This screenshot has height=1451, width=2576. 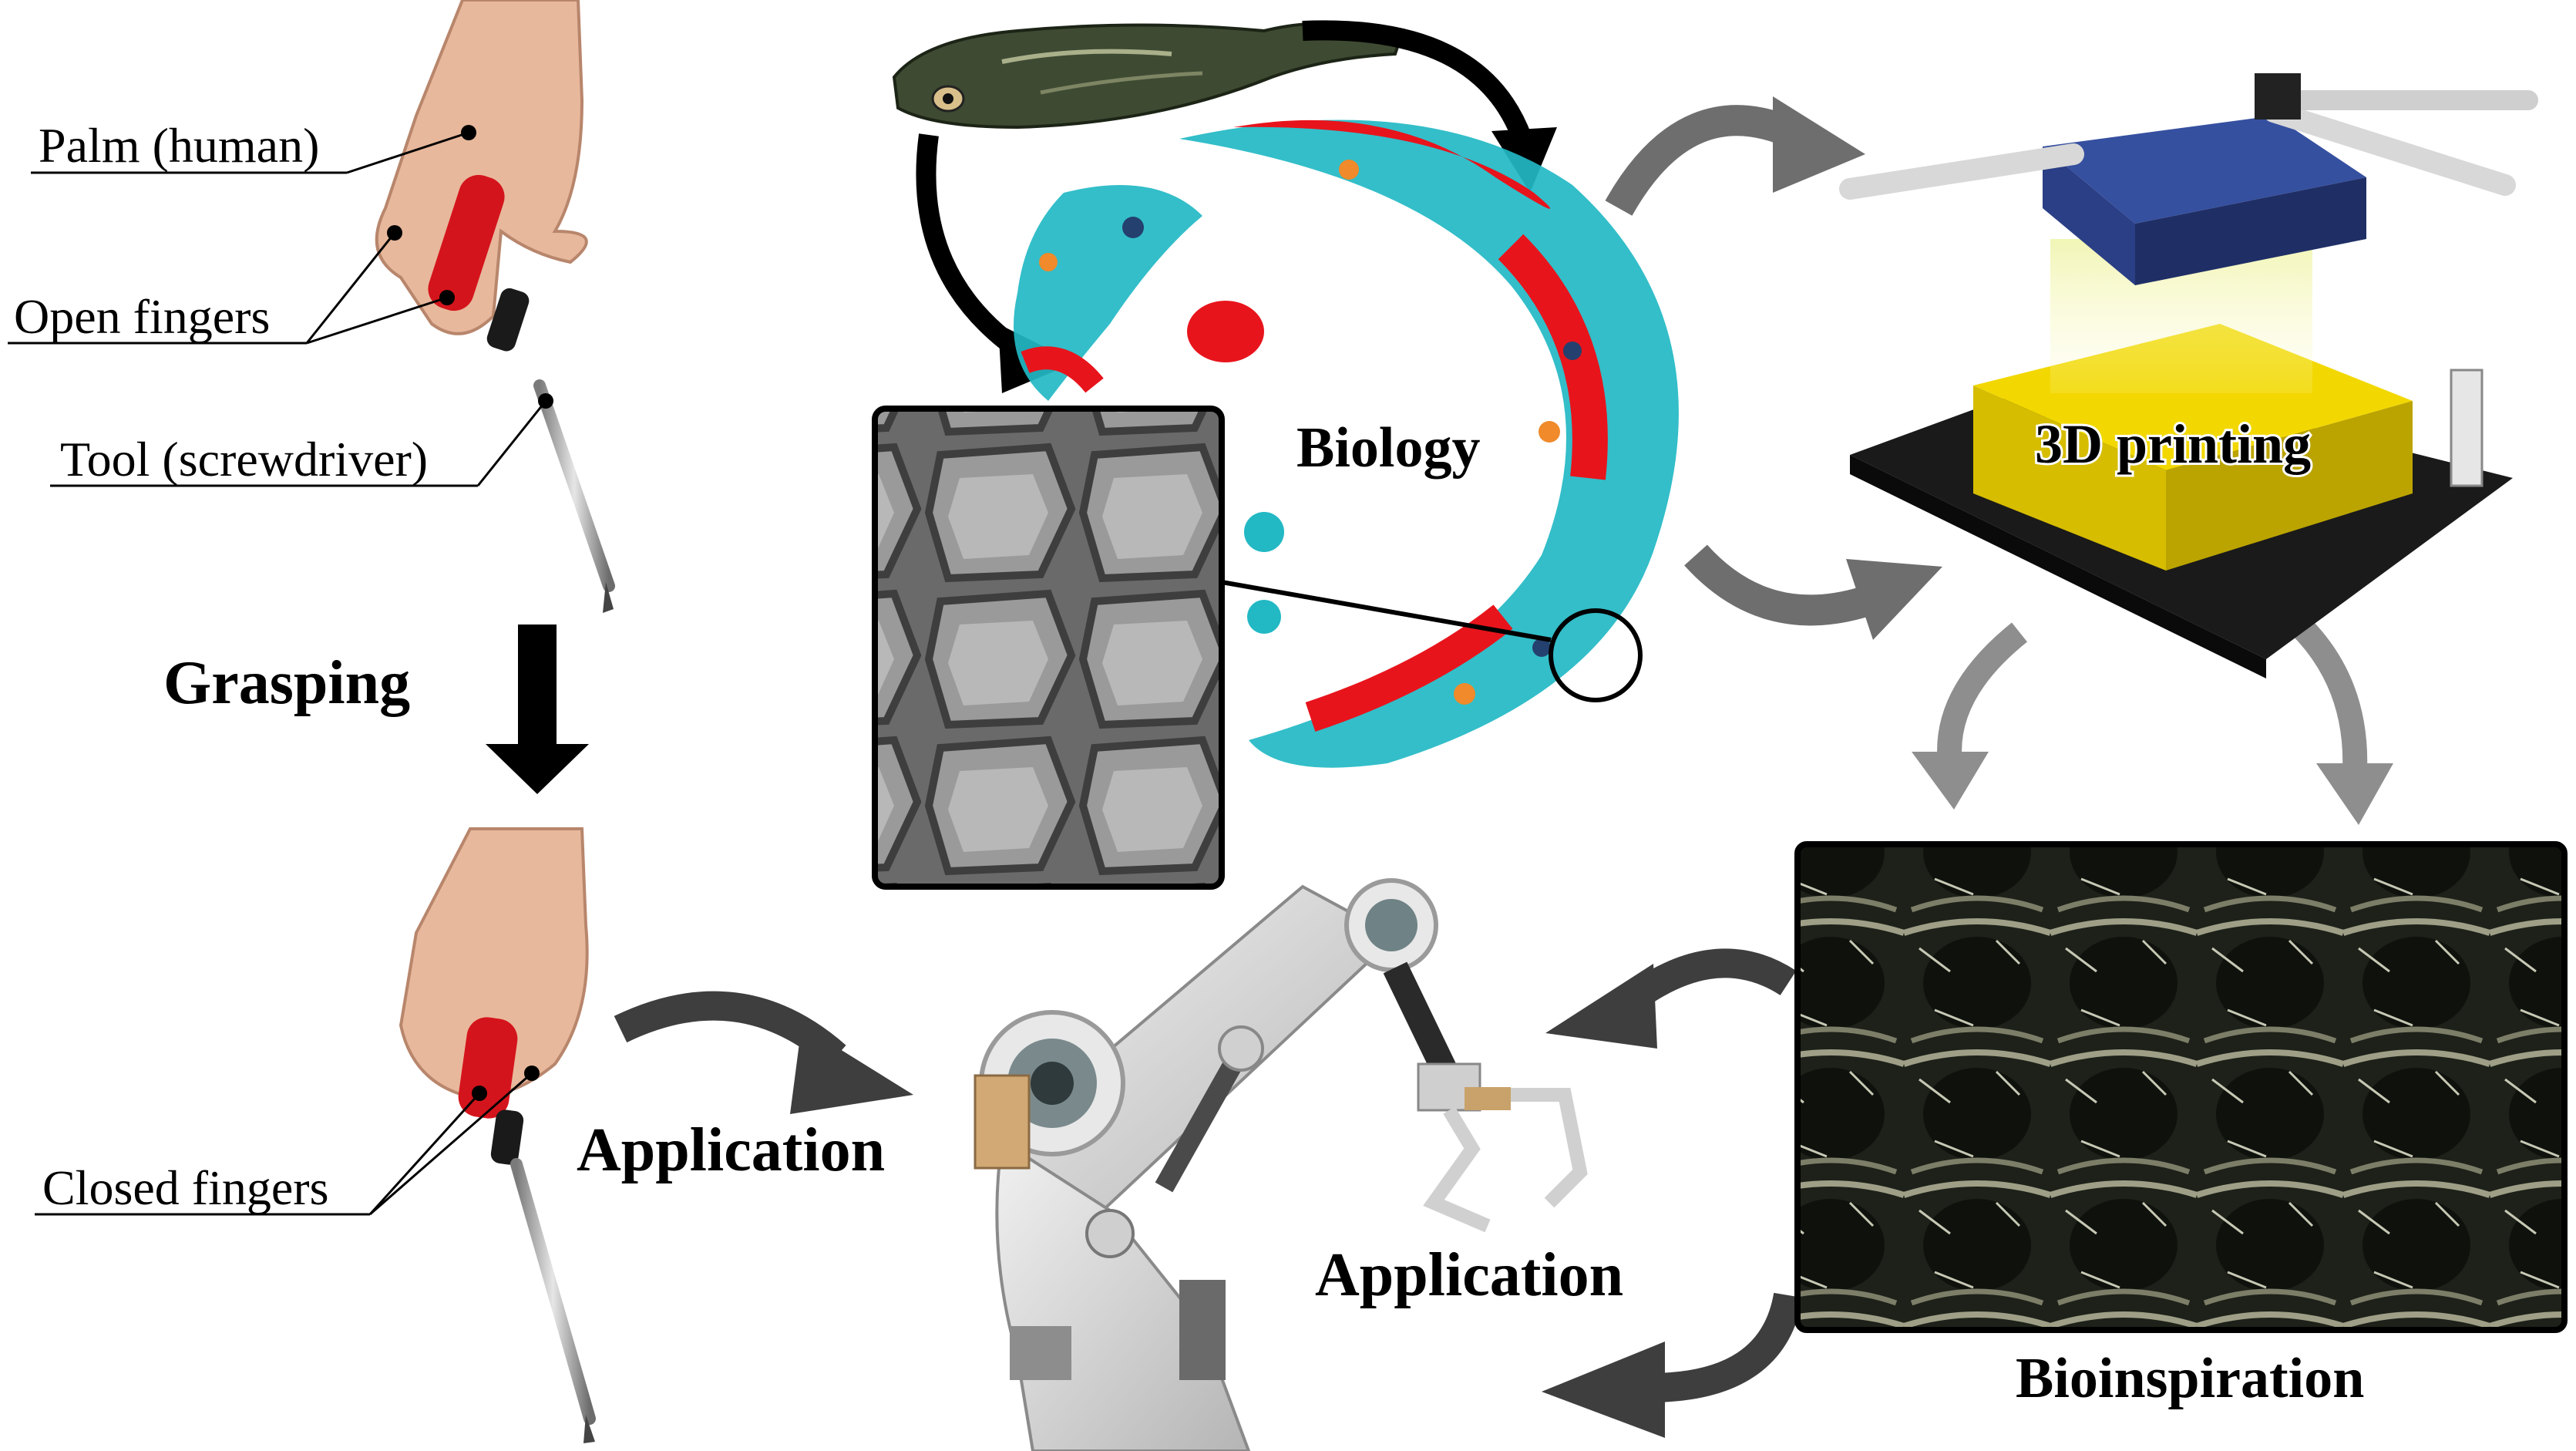 What do you see at coordinates (2333, 712) in the screenshot?
I see `printing-to-bioinspiration-arrow-right` at bounding box center [2333, 712].